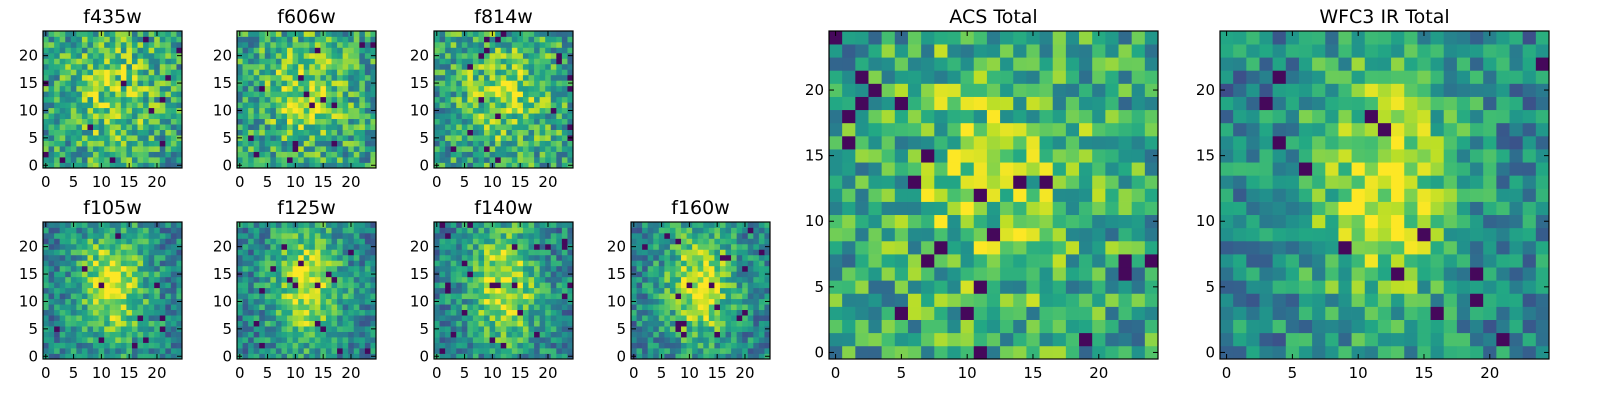  What do you see at coordinates (101, 373) in the screenshot?
I see `x-tick-label: 10` at bounding box center [101, 373].